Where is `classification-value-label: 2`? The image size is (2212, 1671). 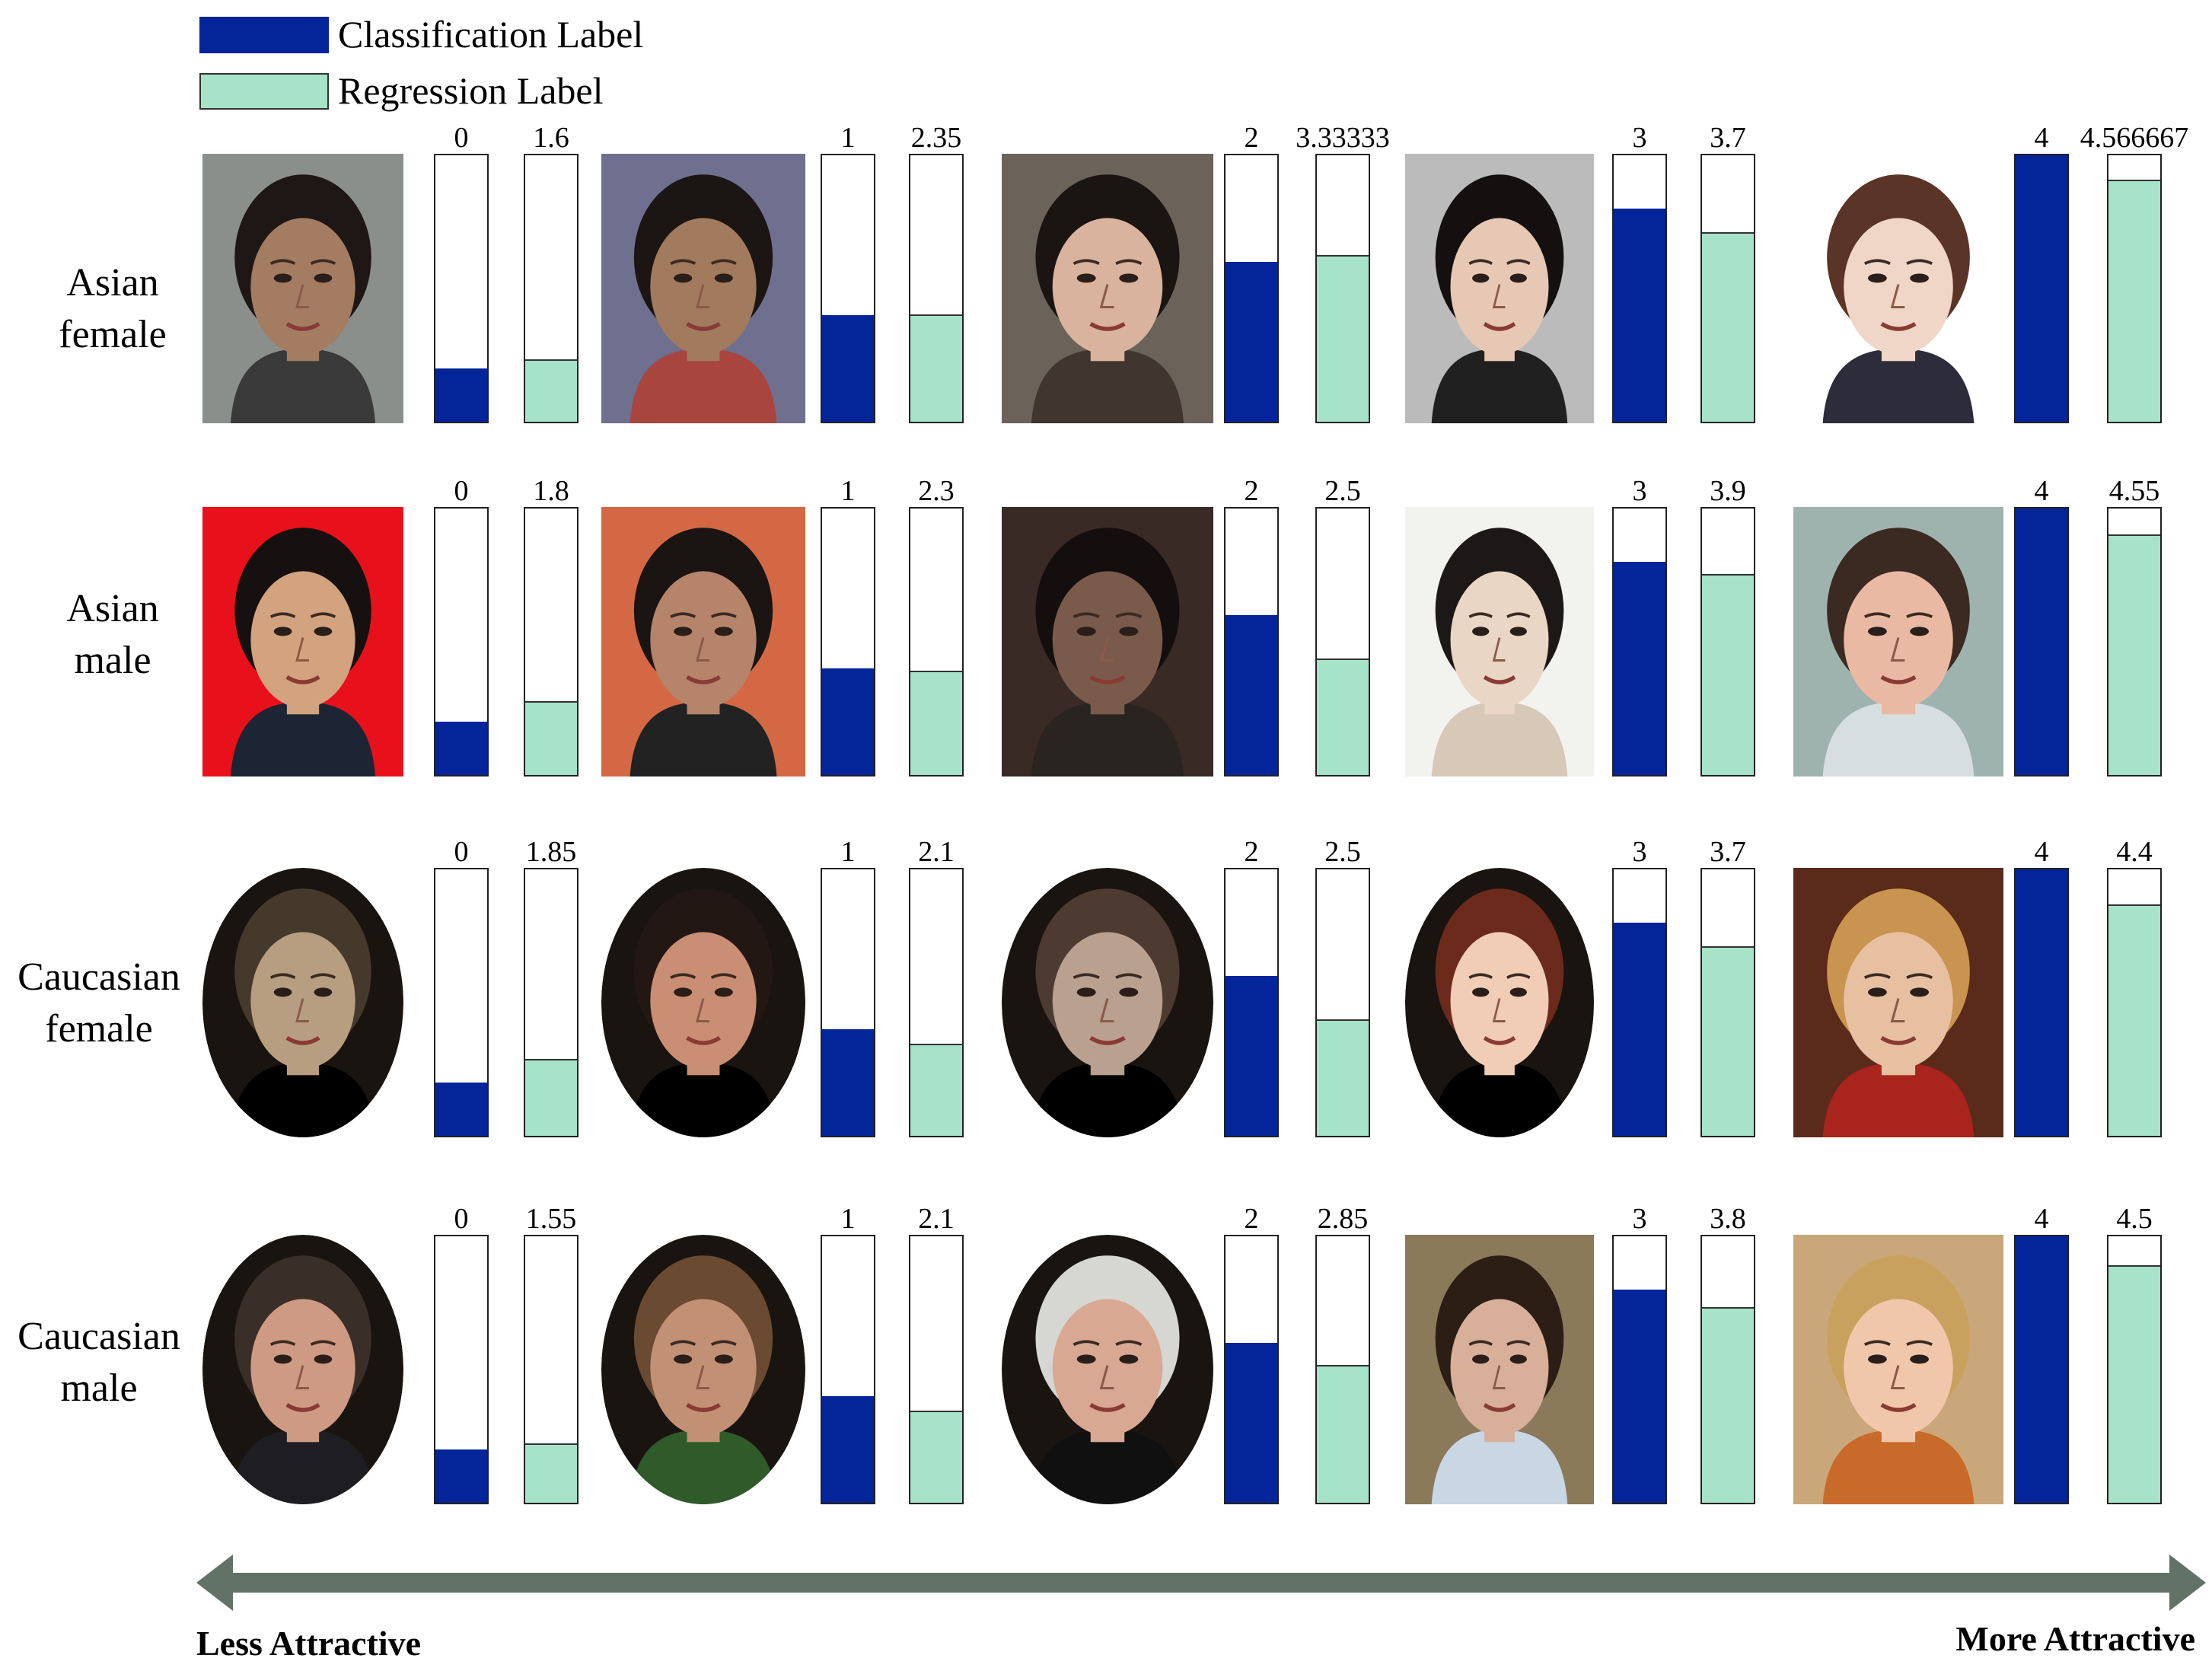
classification-value-label: 2 is located at coordinates (1251, 1219).